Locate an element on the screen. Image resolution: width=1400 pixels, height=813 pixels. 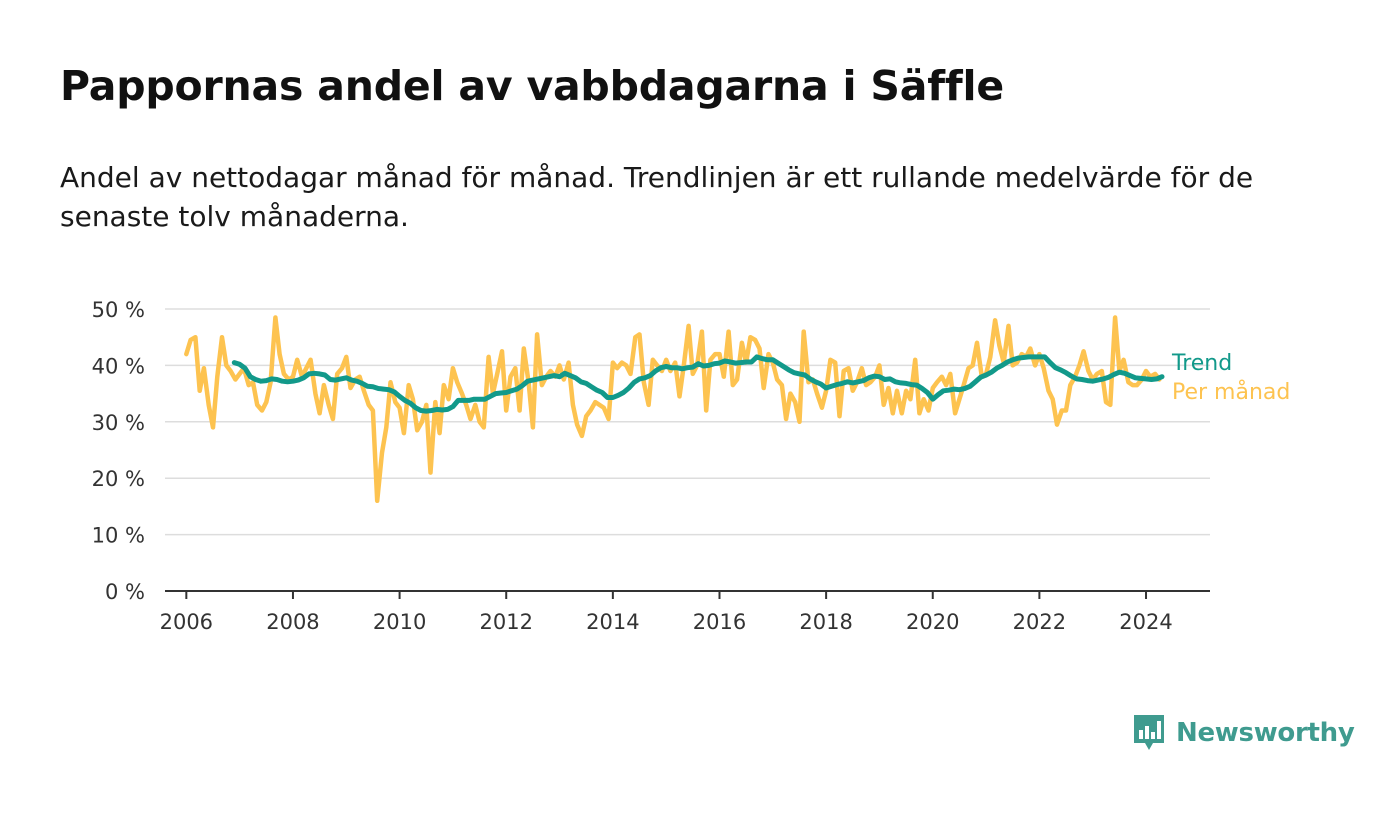
y-axis-tick-labels: 0 % 10 % 20 % 30 % 40 % 50 % is located at coordinates (118, 451).